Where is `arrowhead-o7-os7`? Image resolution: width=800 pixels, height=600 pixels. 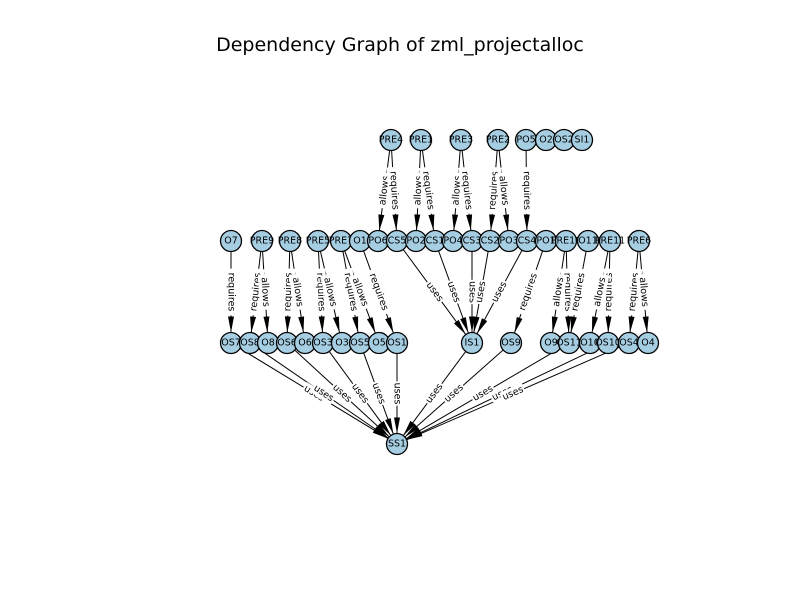
arrowhead-o7-os7 is located at coordinates (231, 324).